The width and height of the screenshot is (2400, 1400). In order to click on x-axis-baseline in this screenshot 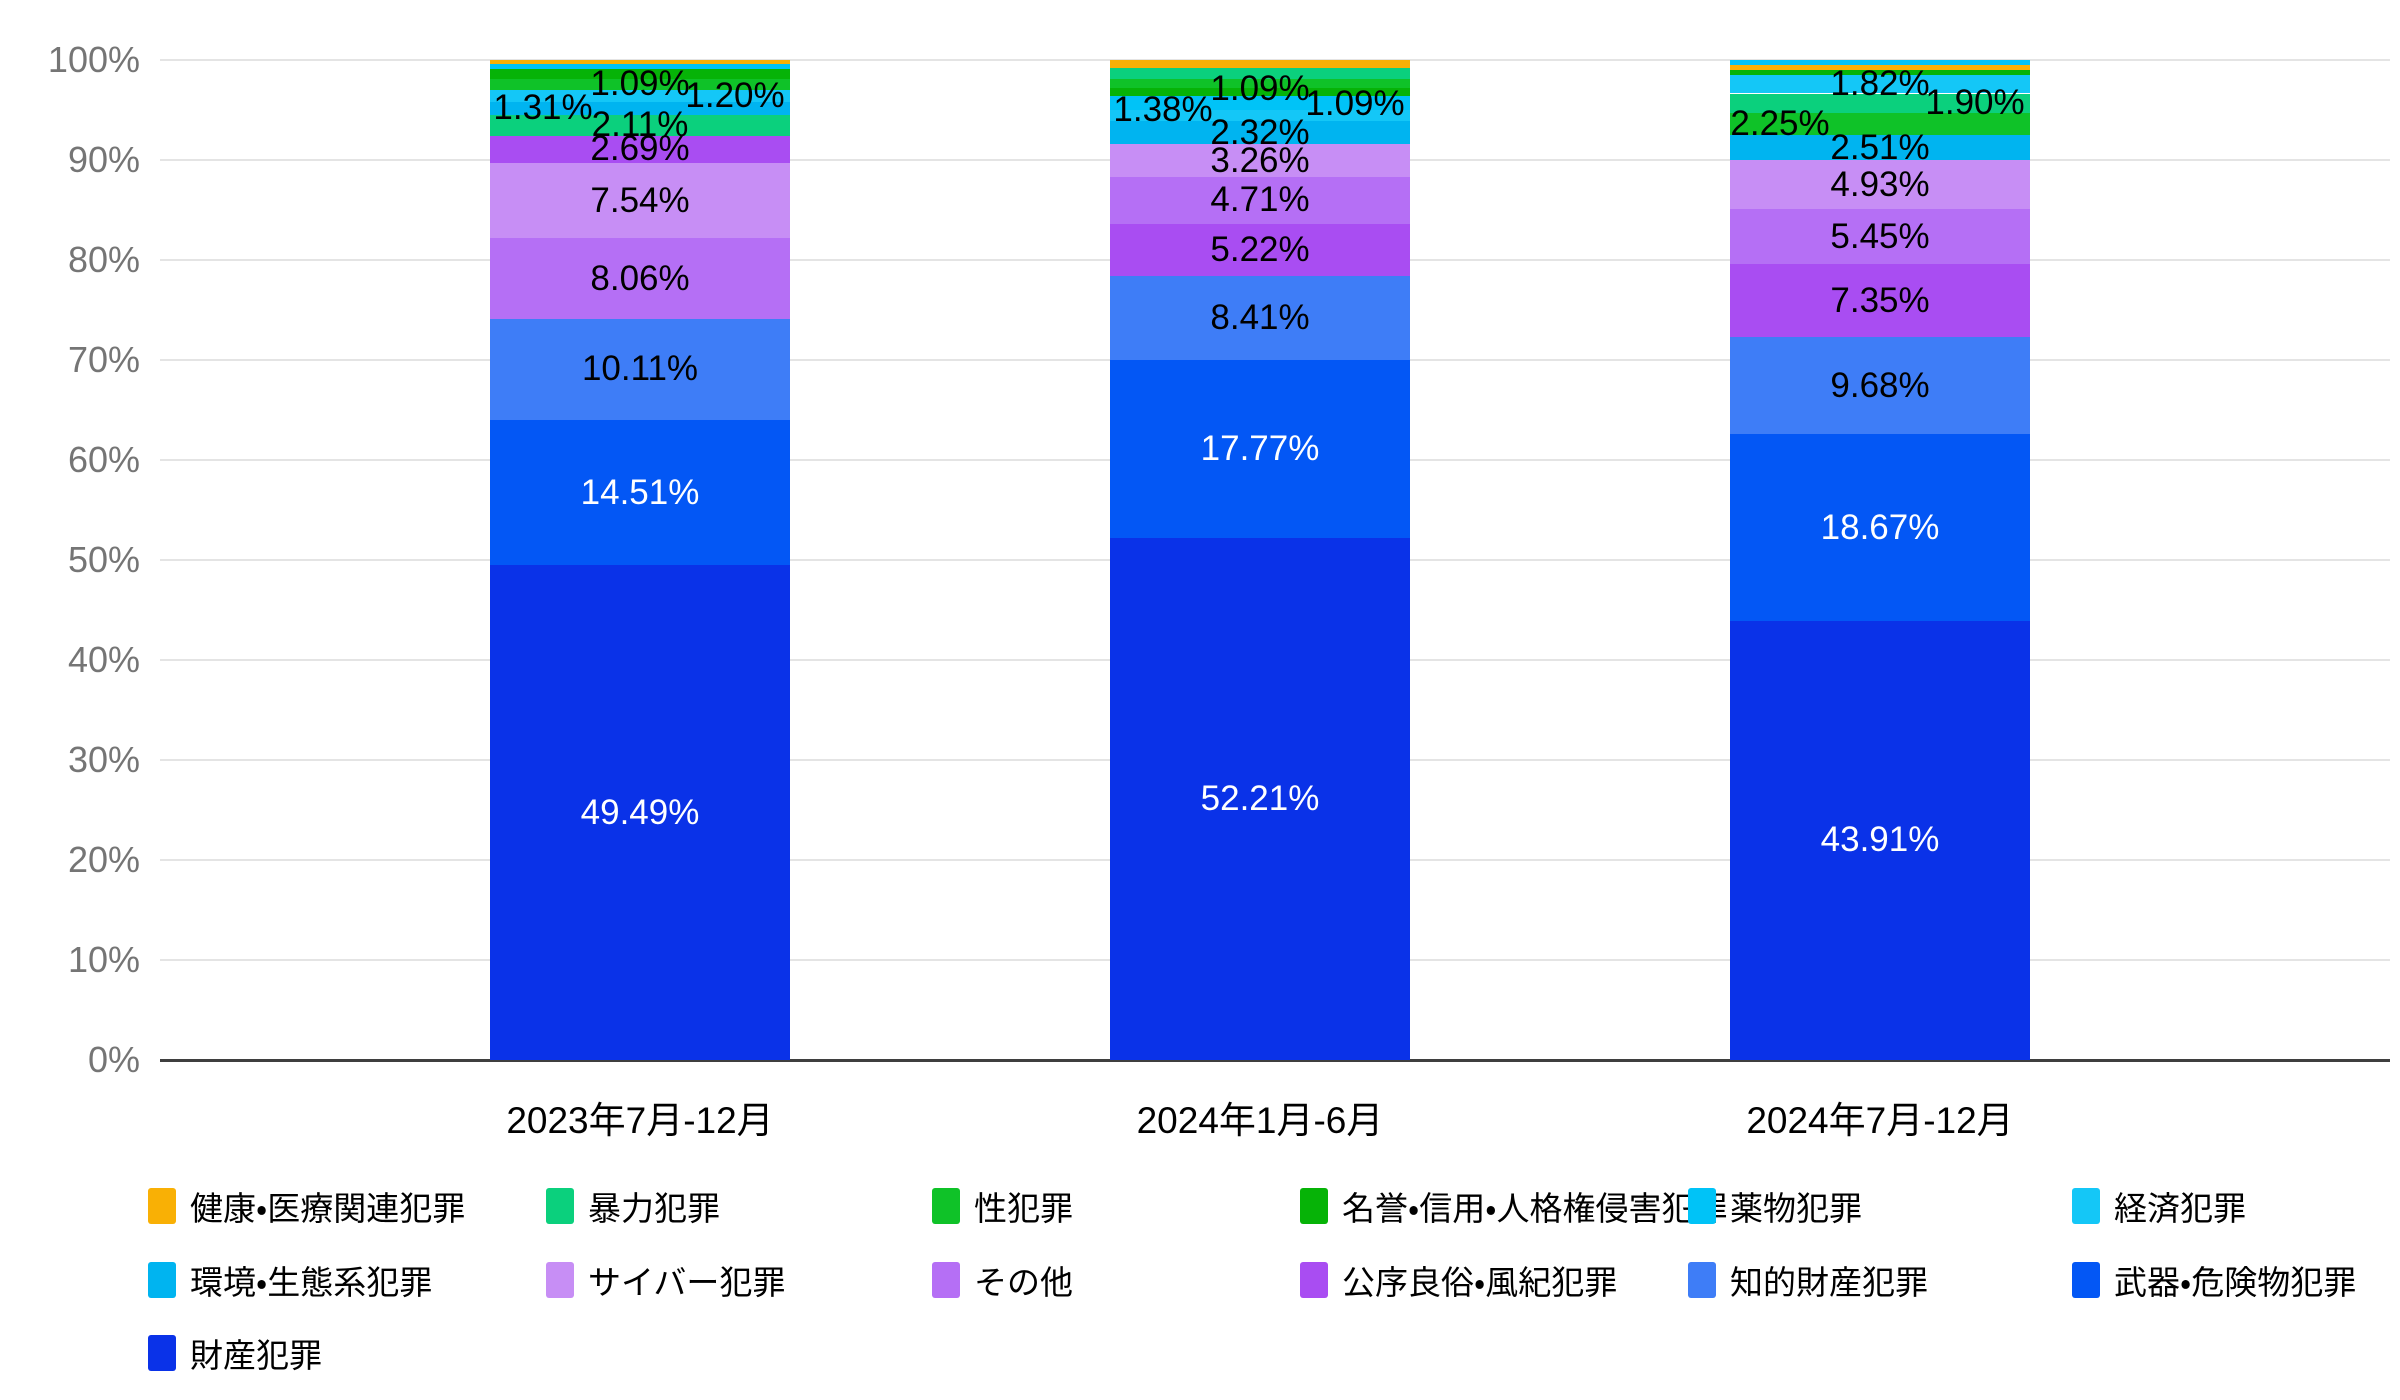, I will do `click(1275, 1060)`.